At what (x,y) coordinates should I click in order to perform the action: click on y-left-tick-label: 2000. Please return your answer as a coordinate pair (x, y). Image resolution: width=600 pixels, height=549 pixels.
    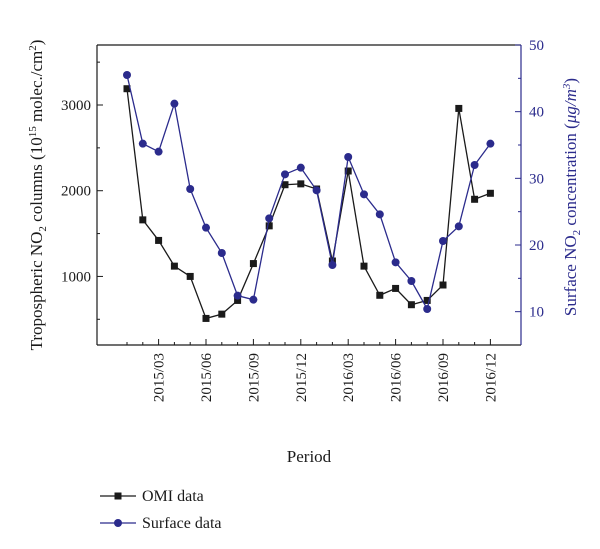
    Looking at the image, I should click on (76, 192).